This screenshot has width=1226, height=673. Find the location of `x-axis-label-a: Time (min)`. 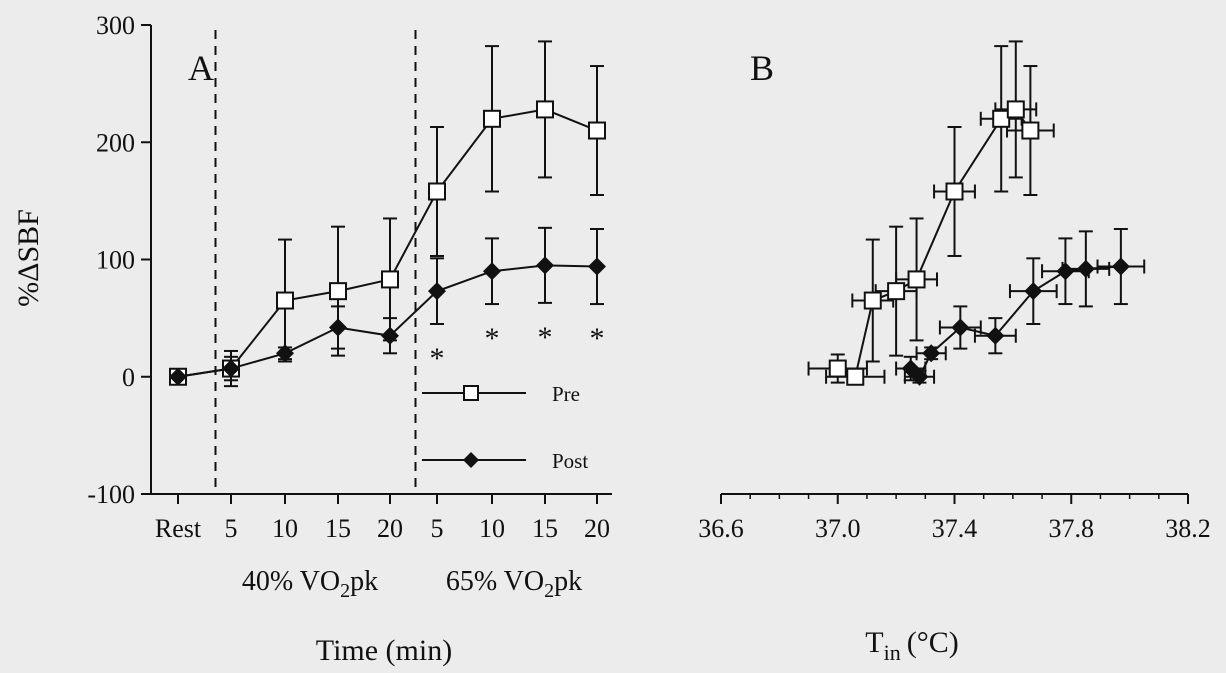

x-axis-label-a: Time (min) is located at coordinates (384, 650).